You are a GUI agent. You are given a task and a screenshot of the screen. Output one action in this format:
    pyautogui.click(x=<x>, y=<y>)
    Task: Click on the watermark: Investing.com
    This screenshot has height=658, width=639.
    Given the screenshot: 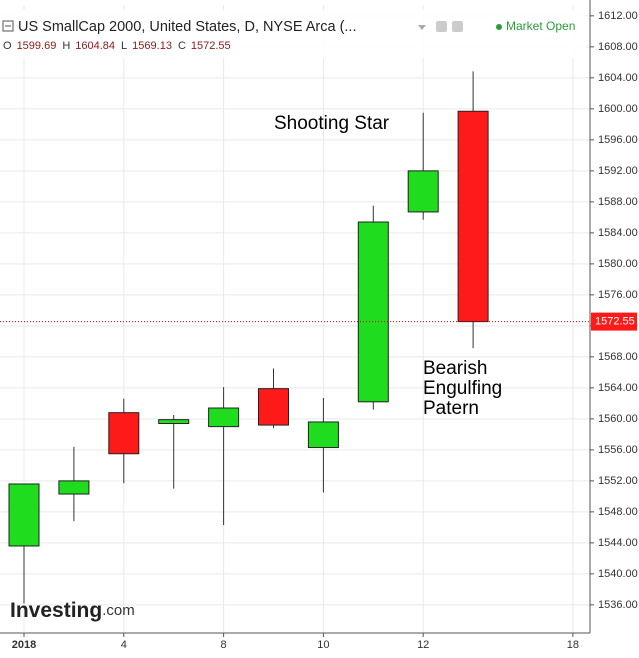 What is the action you would take?
    pyautogui.click(x=72, y=610)
    